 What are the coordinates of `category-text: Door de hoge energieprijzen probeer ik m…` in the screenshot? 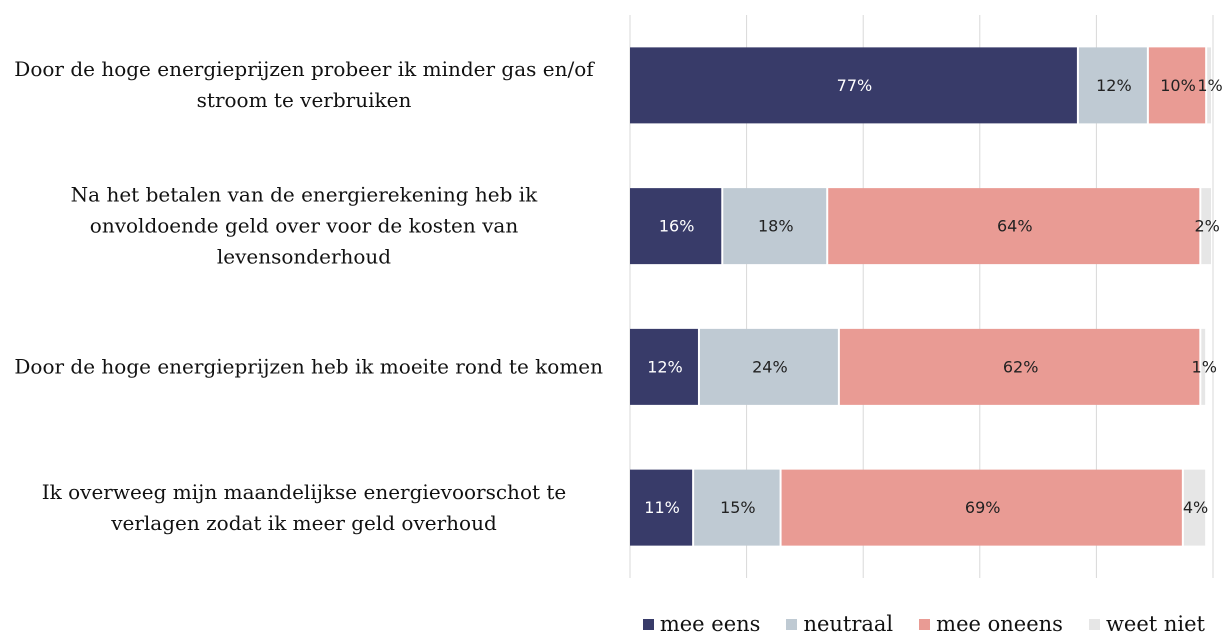 It's located at (304, 85).